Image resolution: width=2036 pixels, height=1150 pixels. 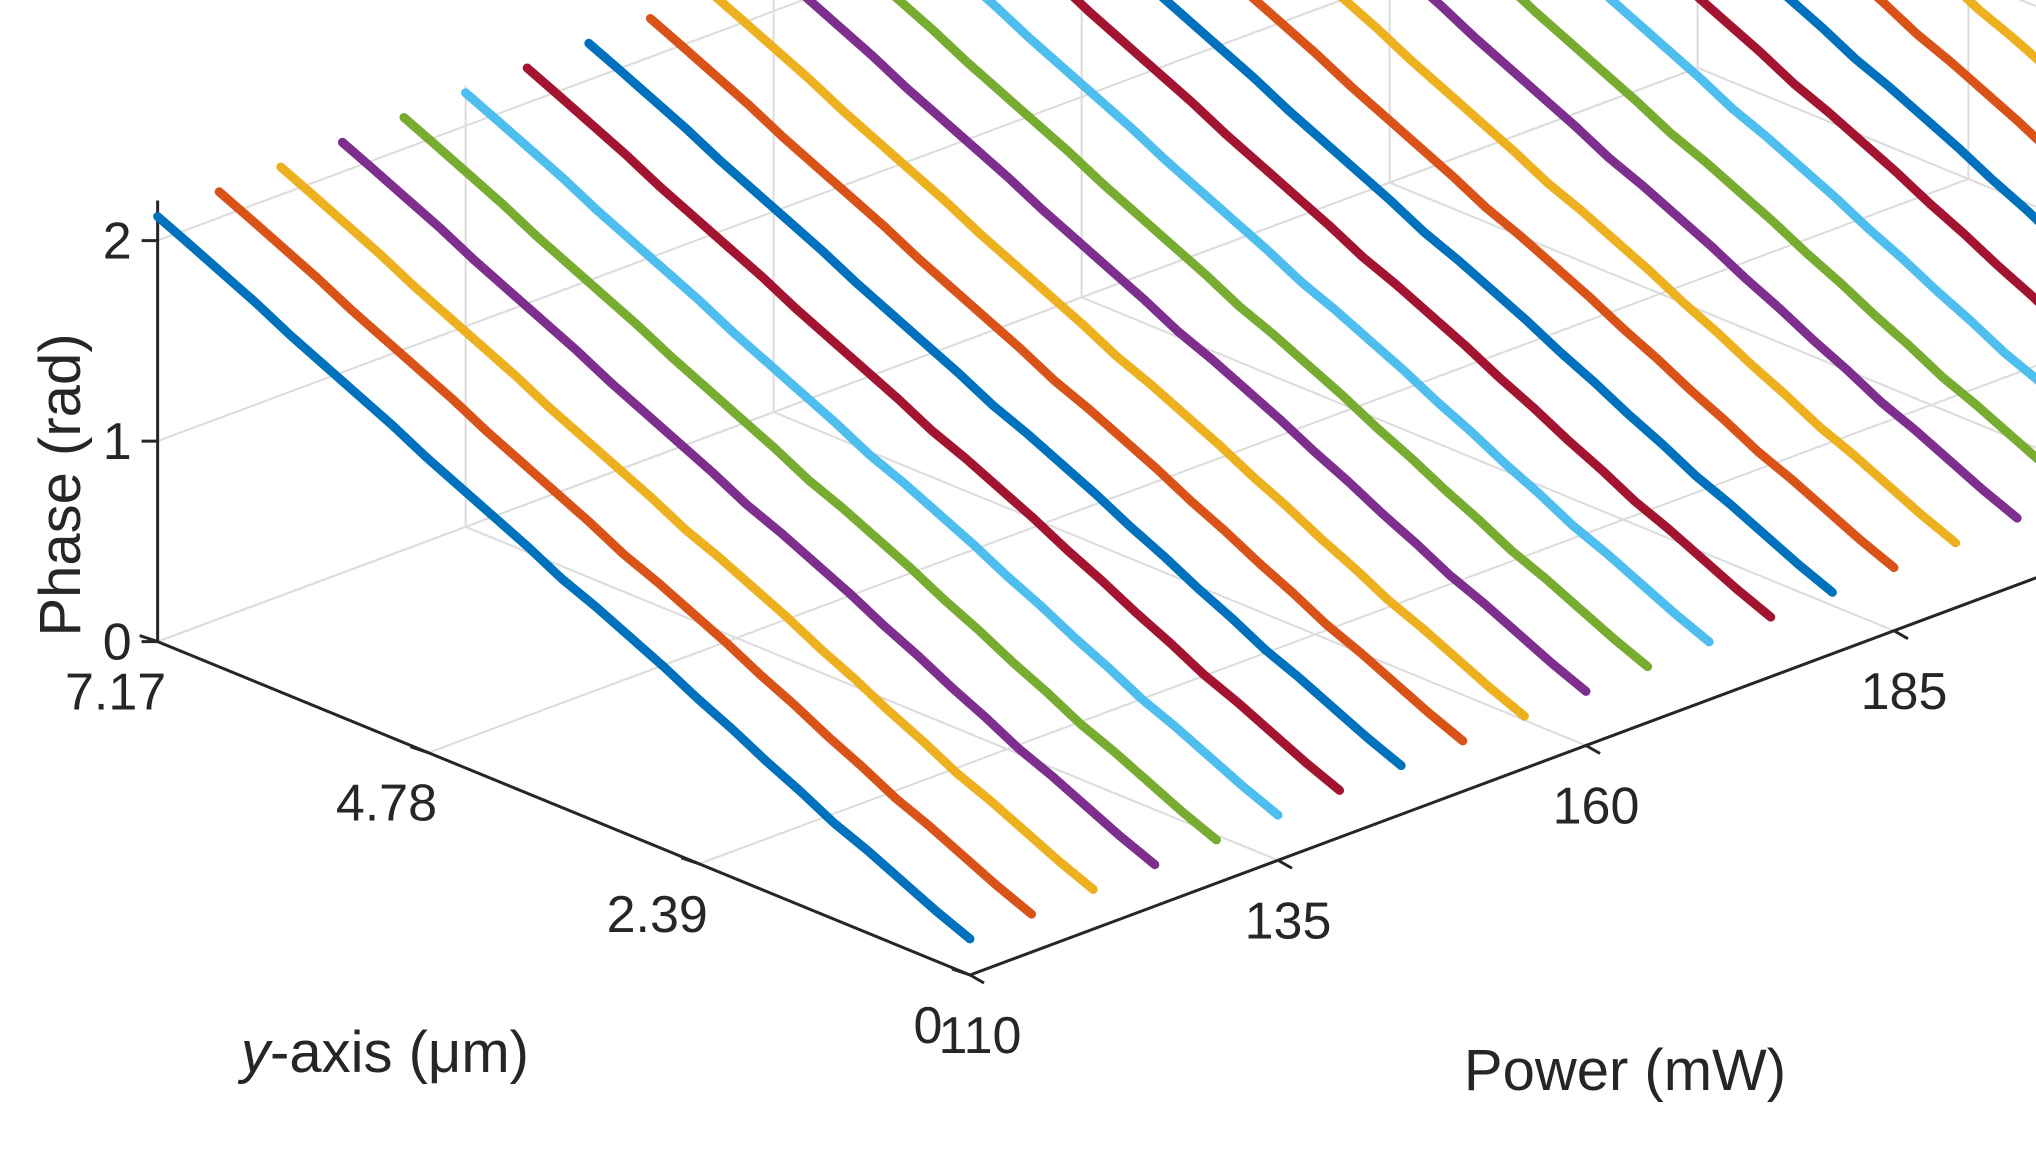 I want to click on x-tick-label: 135, so click(x=1288, y=921).